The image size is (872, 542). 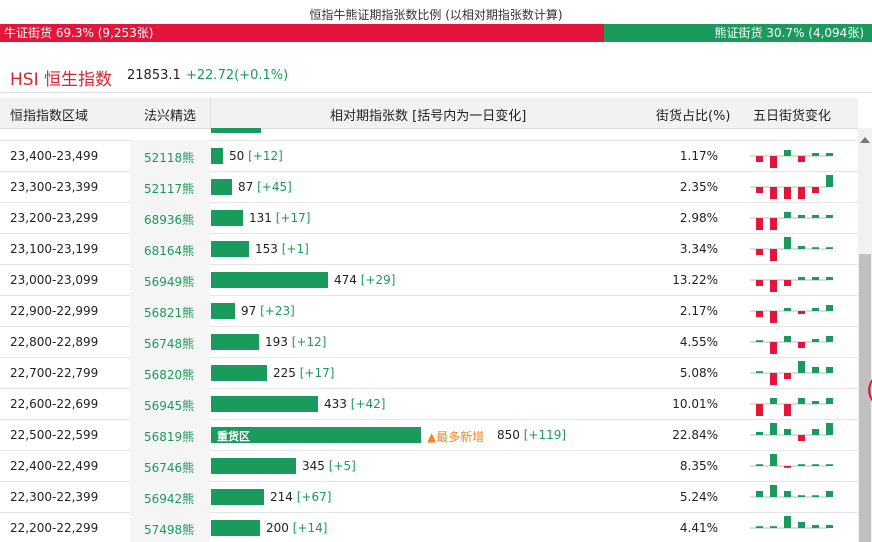 I want to click on pick-cell: 56949熊, so click(x=170, y=279).